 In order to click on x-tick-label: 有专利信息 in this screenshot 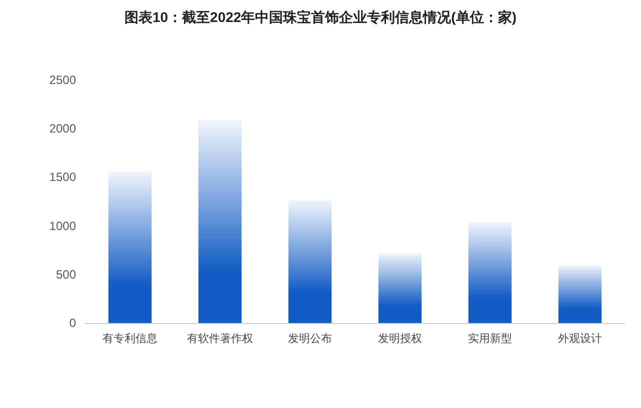, I will do `click(130, 338)`.